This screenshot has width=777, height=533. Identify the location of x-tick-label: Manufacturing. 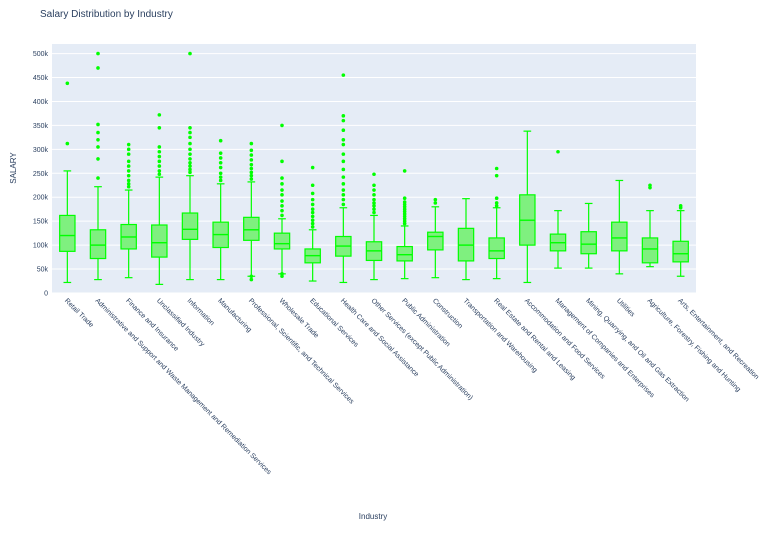
(234, 315).